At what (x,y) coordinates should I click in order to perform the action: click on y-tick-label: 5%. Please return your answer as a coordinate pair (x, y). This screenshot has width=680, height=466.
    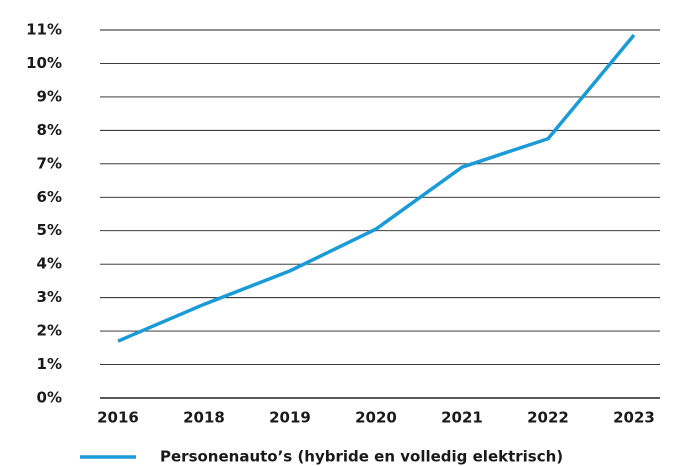
    Looking at the image, I should click on (49, 230).